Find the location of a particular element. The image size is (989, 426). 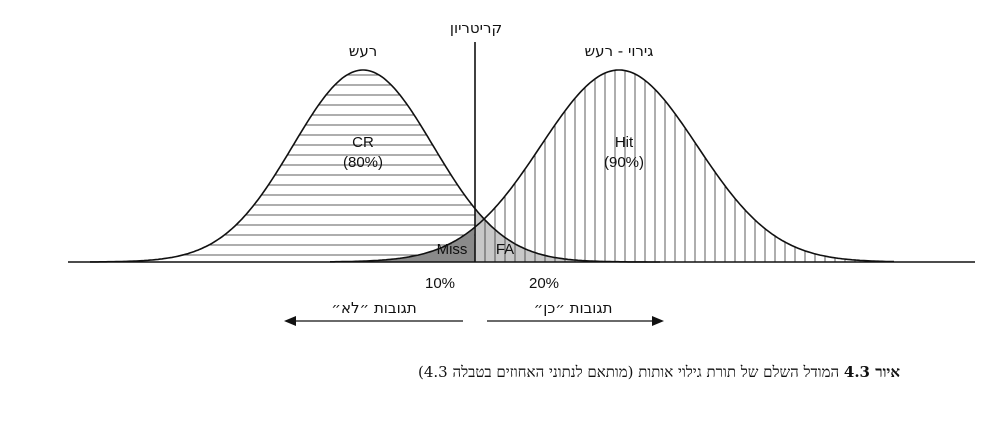

fa-stripes is located at coordinates (567, 235).